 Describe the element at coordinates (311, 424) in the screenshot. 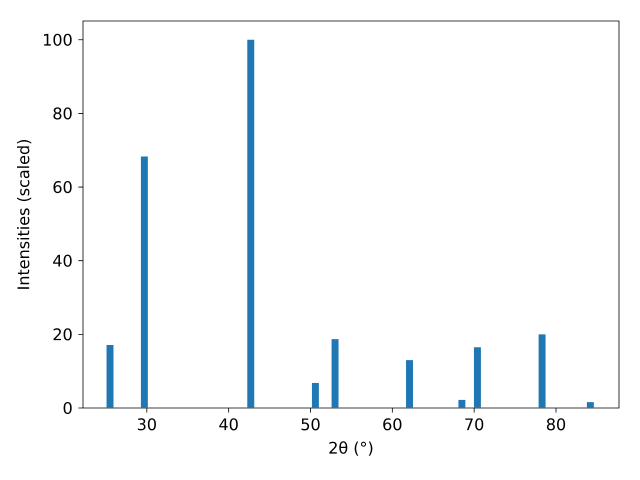

I see `x-tick-label: 50` at that location.